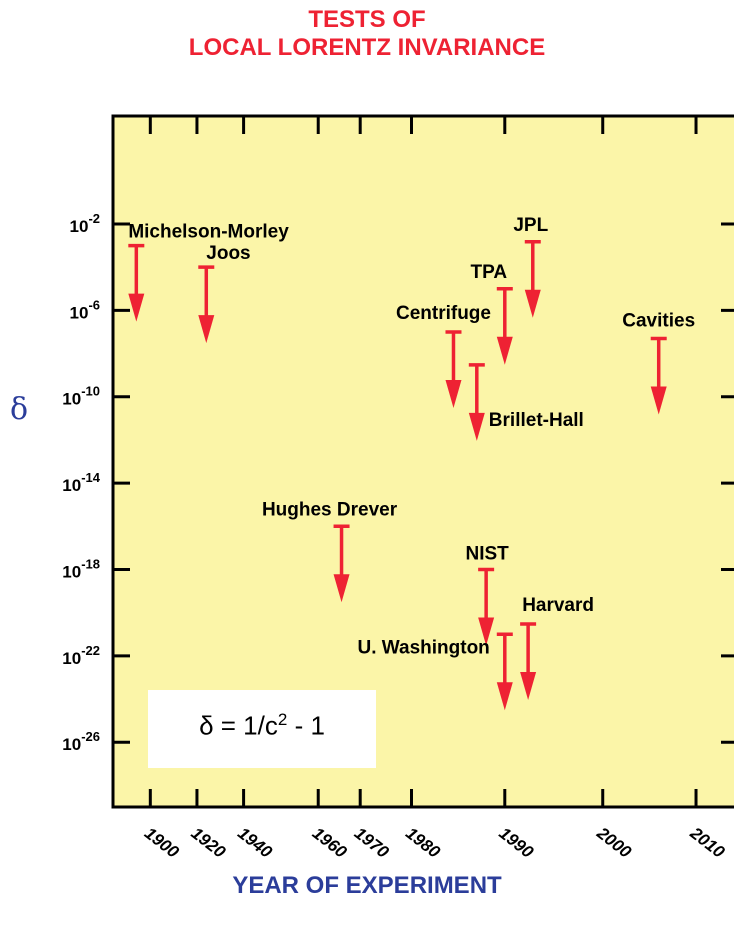 The width and height of the screenshot is (734, 930). What do you see at coordinates (367, 19) in the screenshot?
I see `chart-title: TESTS OF` at bounding box center [367, 19].